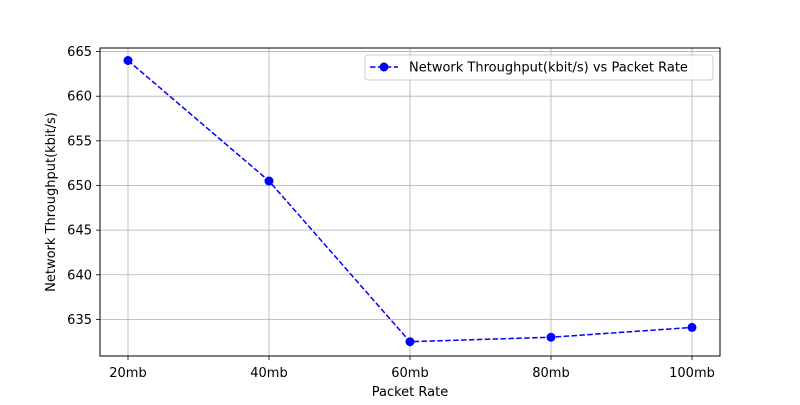 The height and width of the screenshot is (405, 800). Describe the element at coordinates (79, 97) in the screenshot. I see `y-tick-label: 660` at that location.